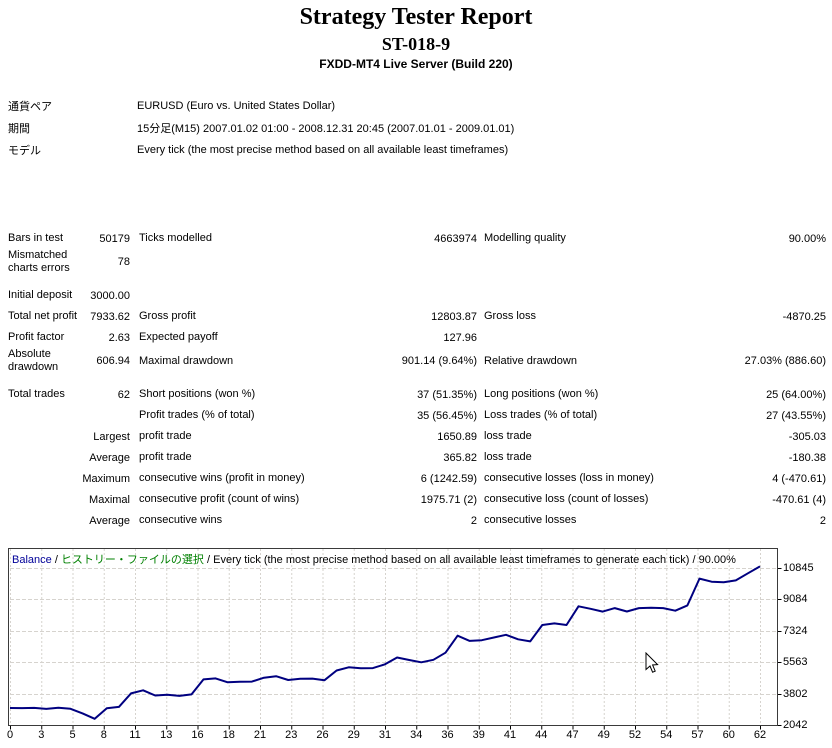 Image resolution: width=832 pixels, height=748 pixels. I want to click on stat-label: Total net profit, so click(43, 316).